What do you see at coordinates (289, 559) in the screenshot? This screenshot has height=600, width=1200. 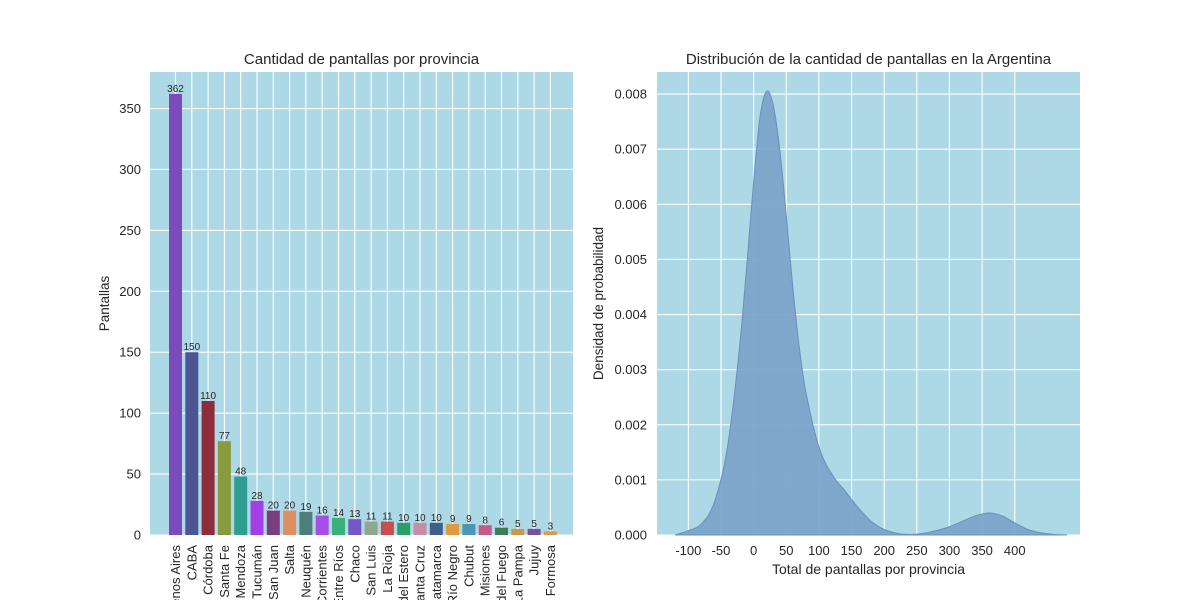 I see `bar-x-tick-label: Salta` at bounding box center [289, 559].